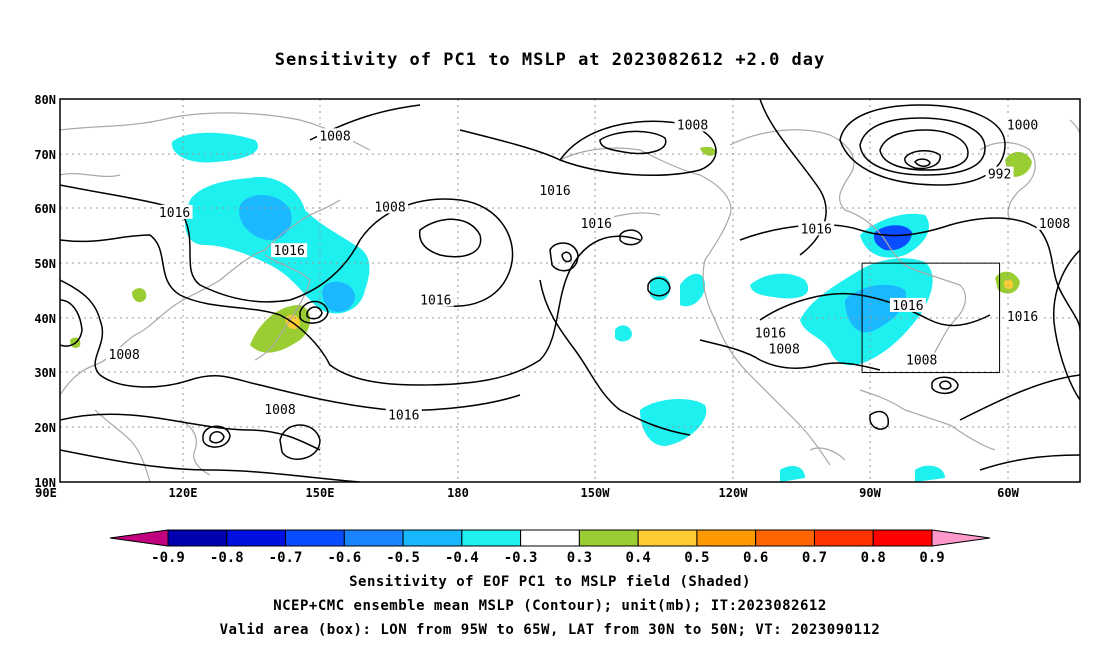  I want to click on lon-label-120w: 120W, so click(734, 493).